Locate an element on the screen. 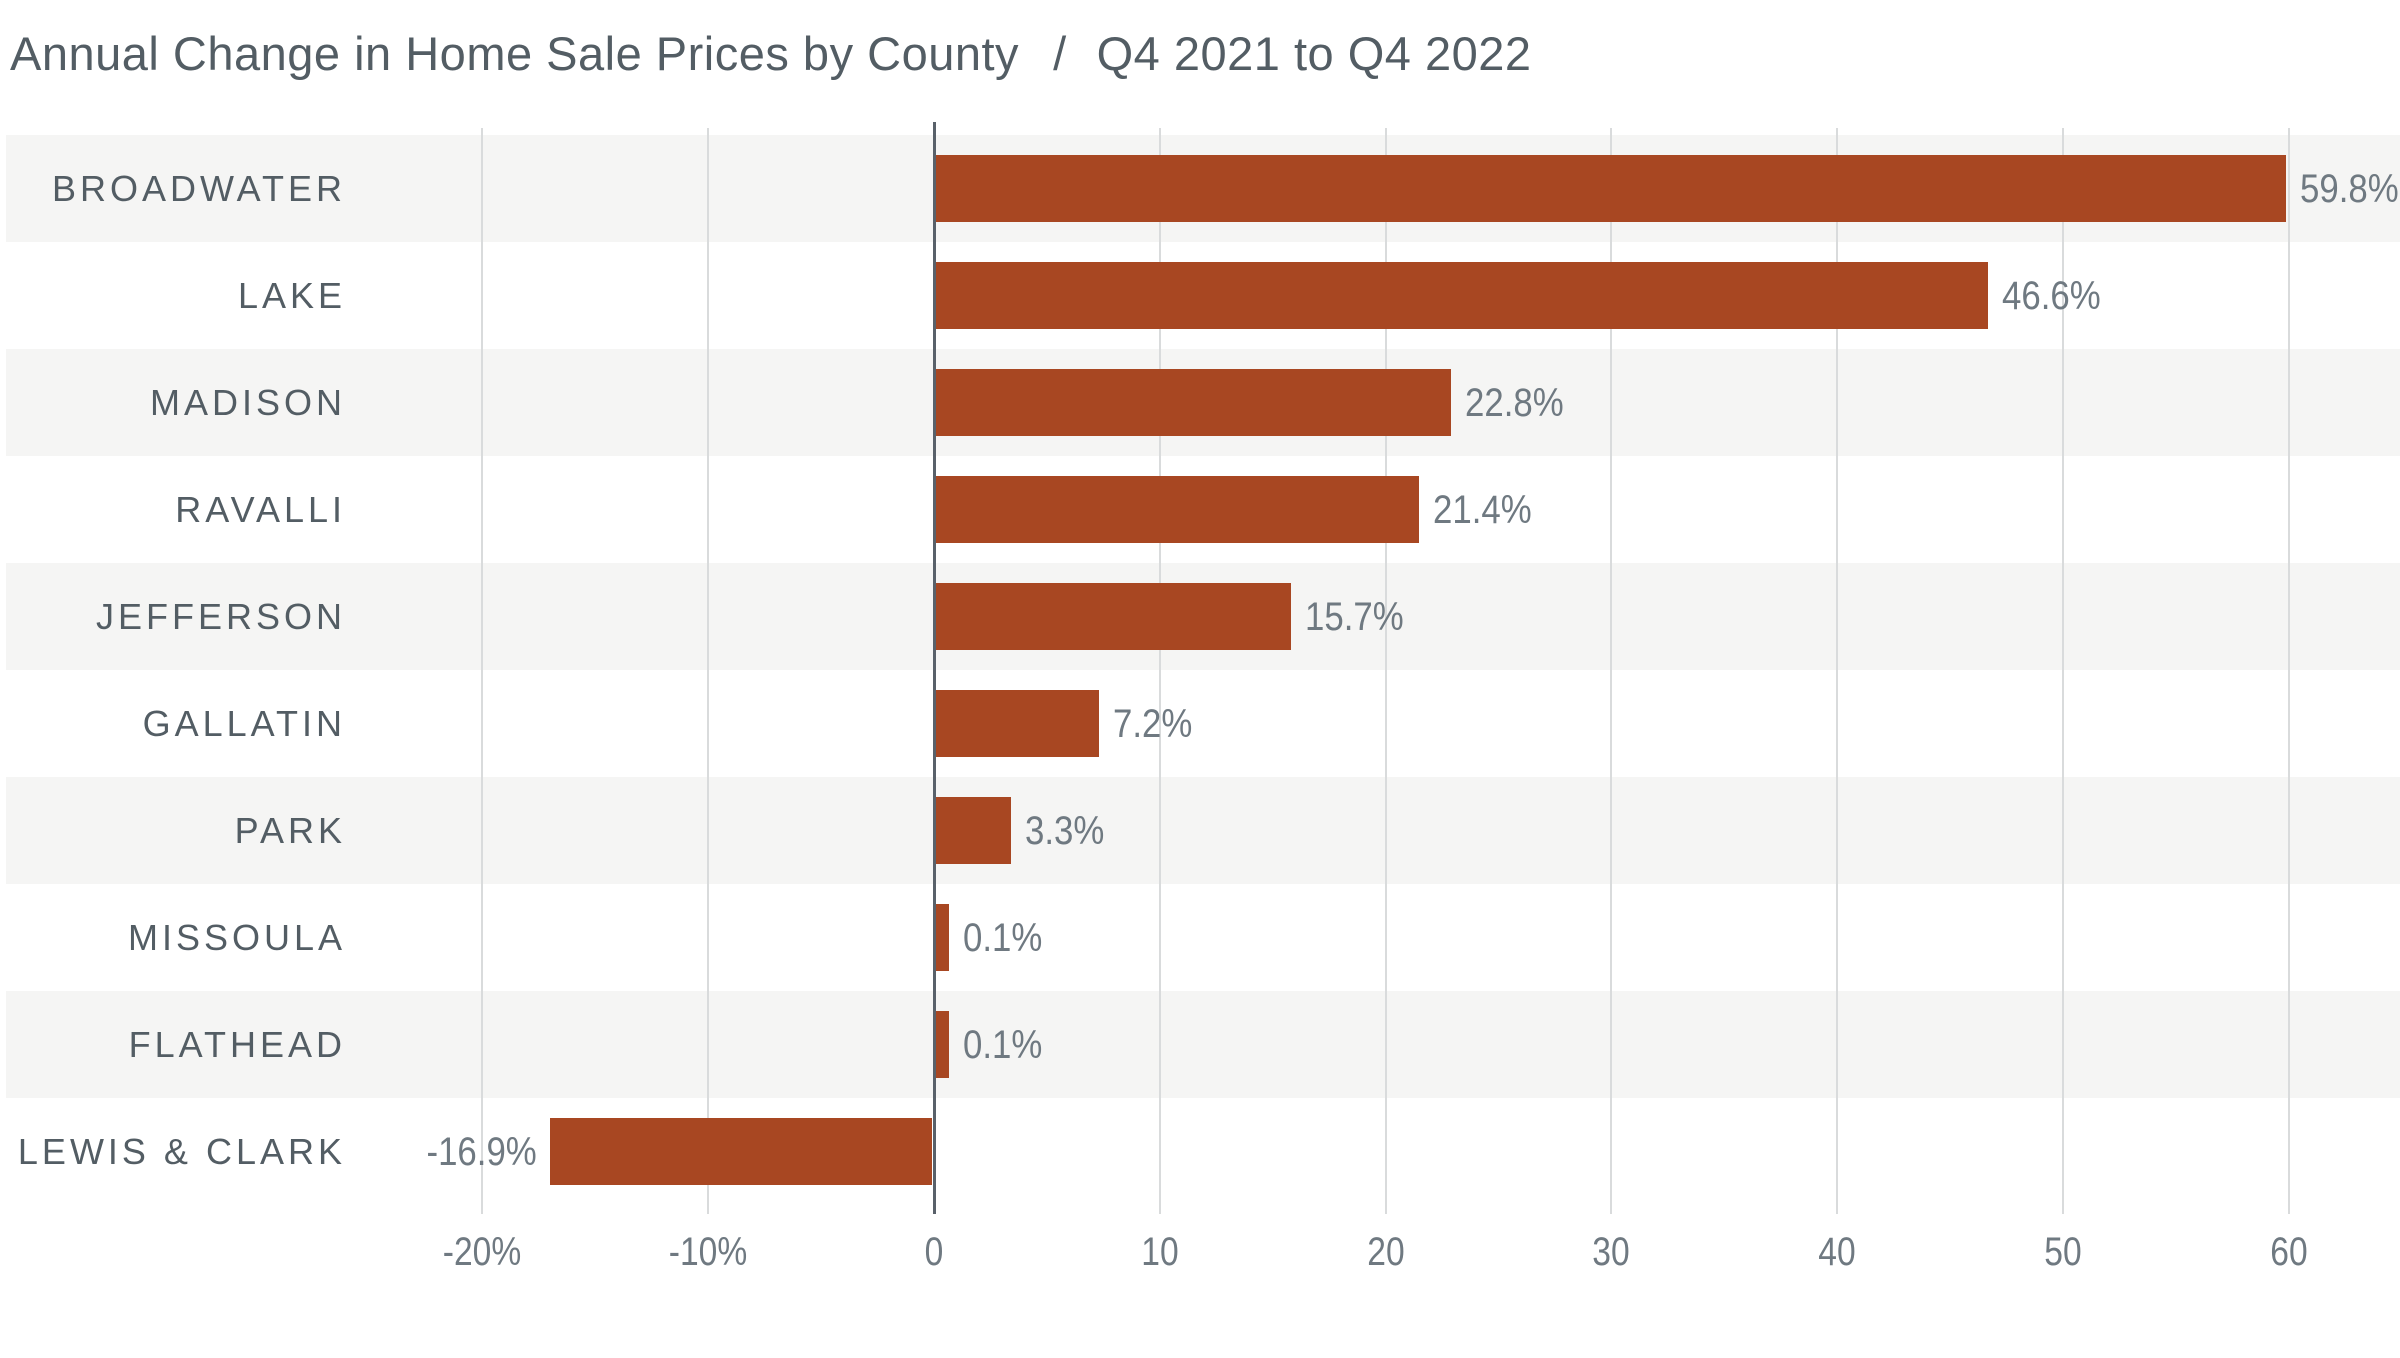 The height and width of the screenshot is (1358, 2400). category-label: LEWIS & CLARK is located at coordinates (181, 1151).